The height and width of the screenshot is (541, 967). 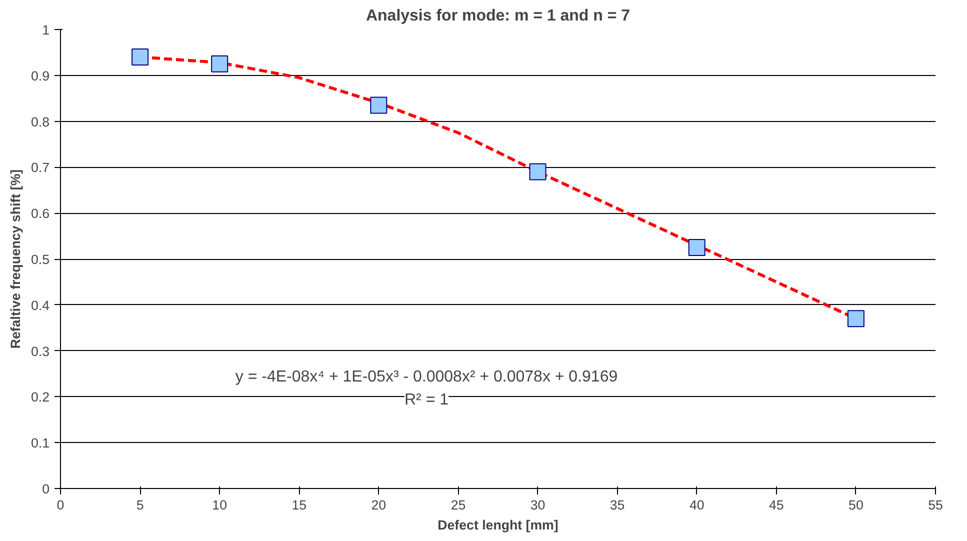 I want to click on x-tick-label: 50, so click(x=856, y=505).